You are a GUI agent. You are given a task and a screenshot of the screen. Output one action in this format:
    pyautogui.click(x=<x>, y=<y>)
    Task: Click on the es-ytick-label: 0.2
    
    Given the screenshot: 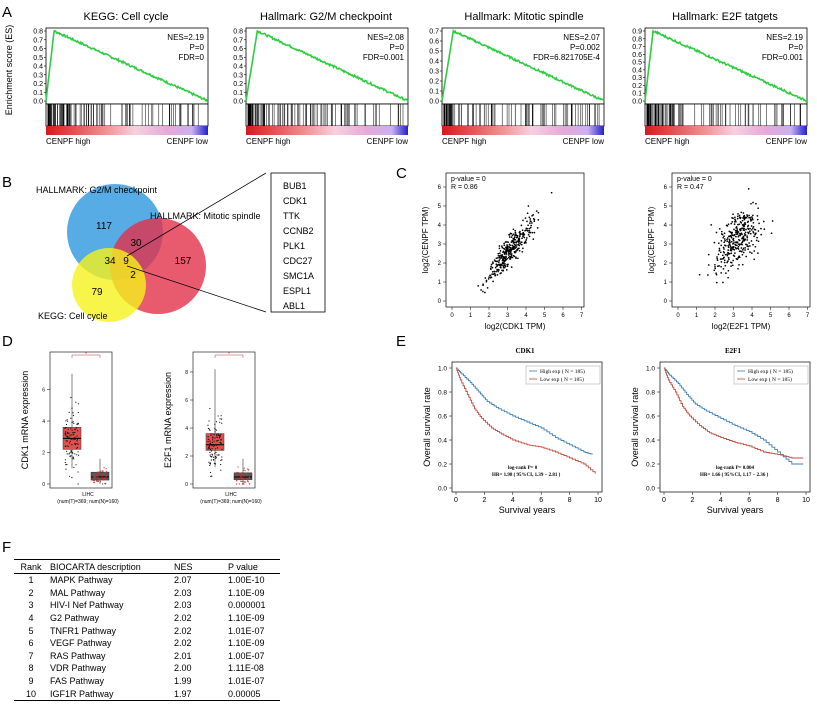 What is the action you would take?
    pyautogui.click(x=238, y=84)
    